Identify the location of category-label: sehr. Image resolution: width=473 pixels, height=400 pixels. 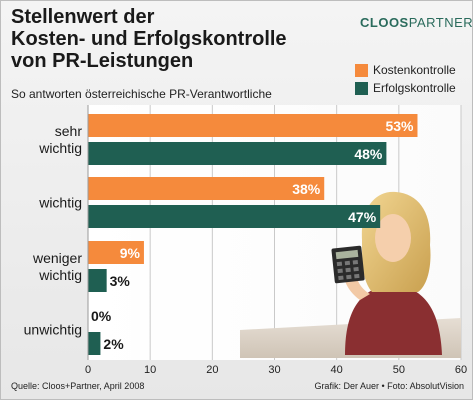
(69, 131).